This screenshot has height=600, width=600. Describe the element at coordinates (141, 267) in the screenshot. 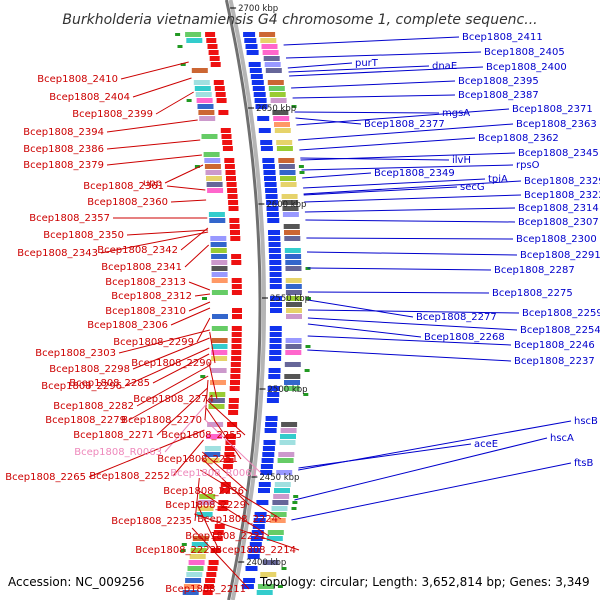

I see `left-gene-label: Bcep1808_2341` at that location.